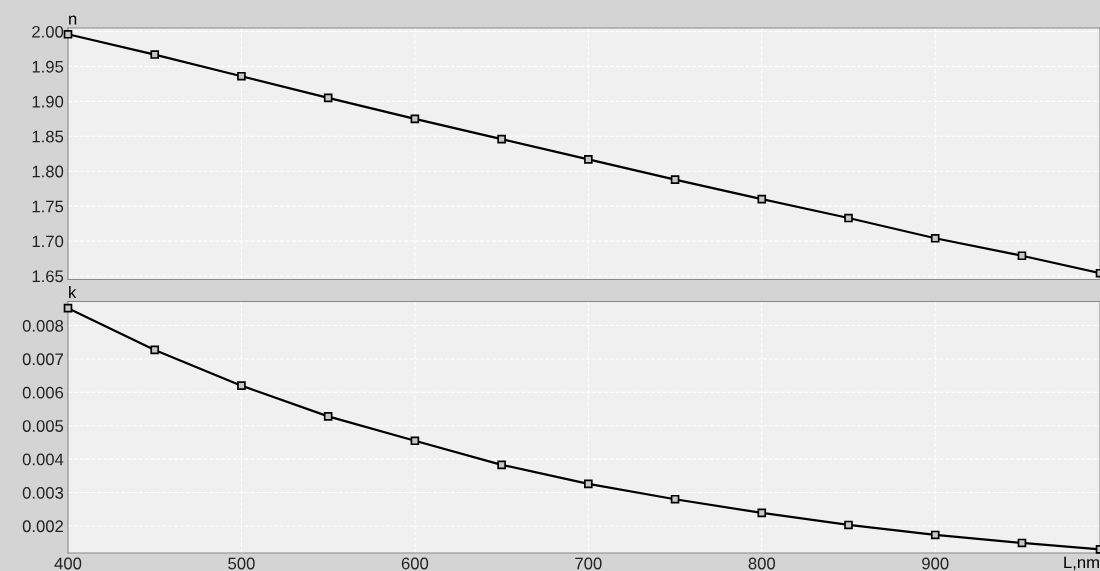 Image resolution: width=1100 pixels, height=571 pixels. What do you see at coordinates (48, 241) in the screenshot?
I see `y-tick-label: 1.70` at bounding box center [48, 241].